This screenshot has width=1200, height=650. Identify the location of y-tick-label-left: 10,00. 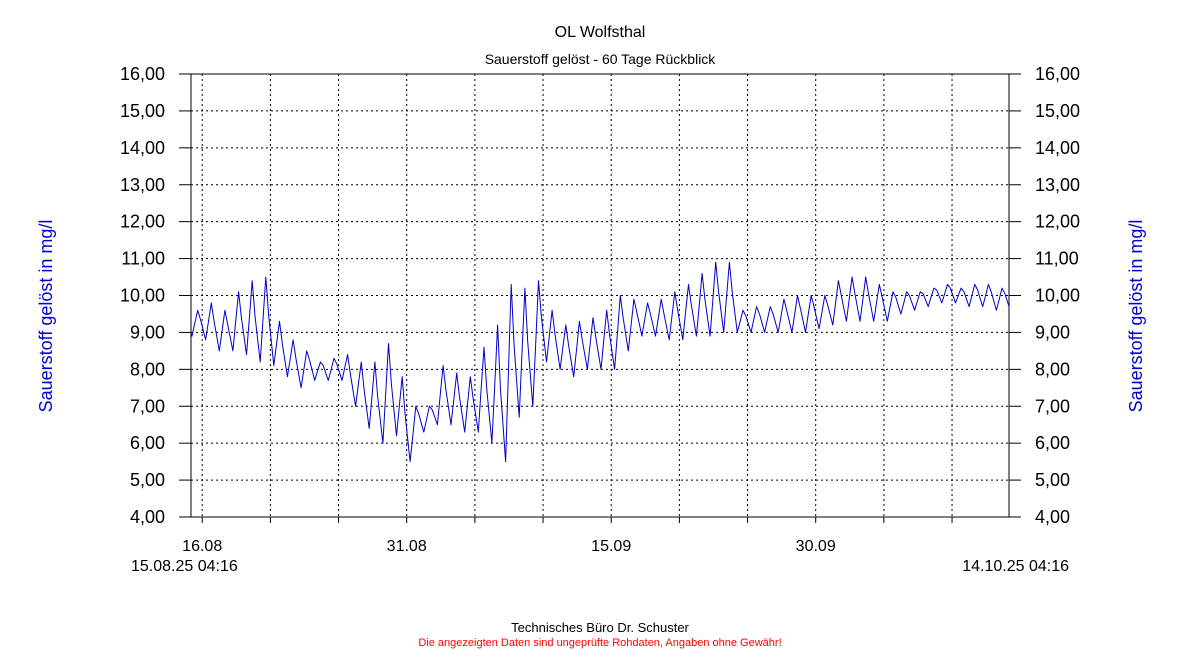
(142, 296).